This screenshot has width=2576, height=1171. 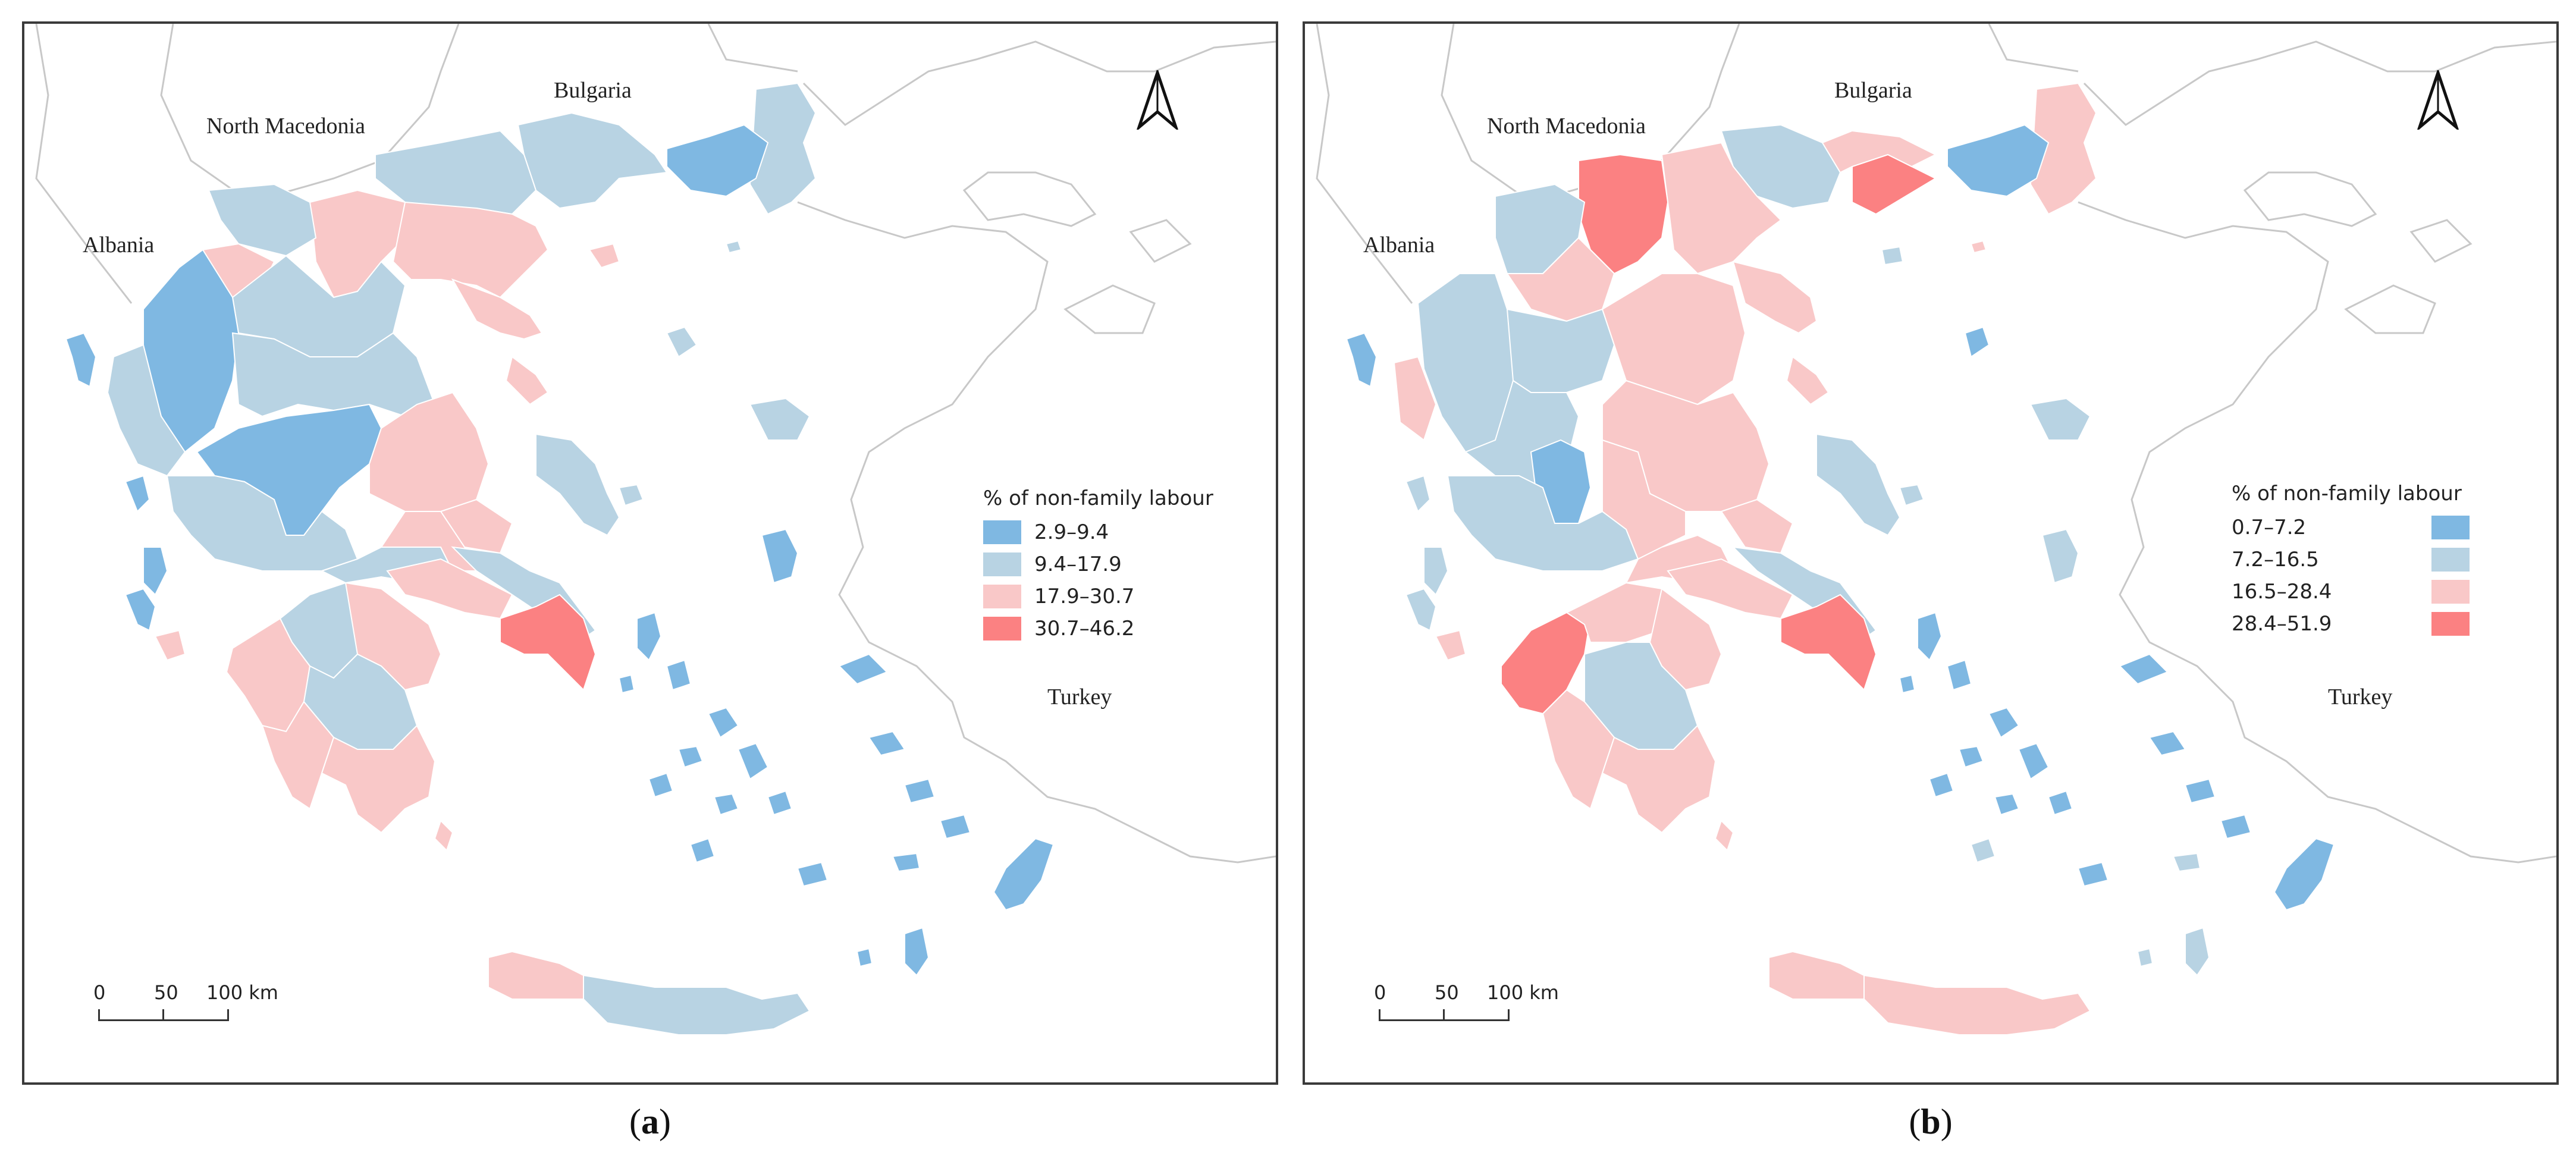 What do you see at coordinates (1071, 532) in the screenshot?
I see `legend-label: 2.9–9.4` at bounding box center [1071, 532].